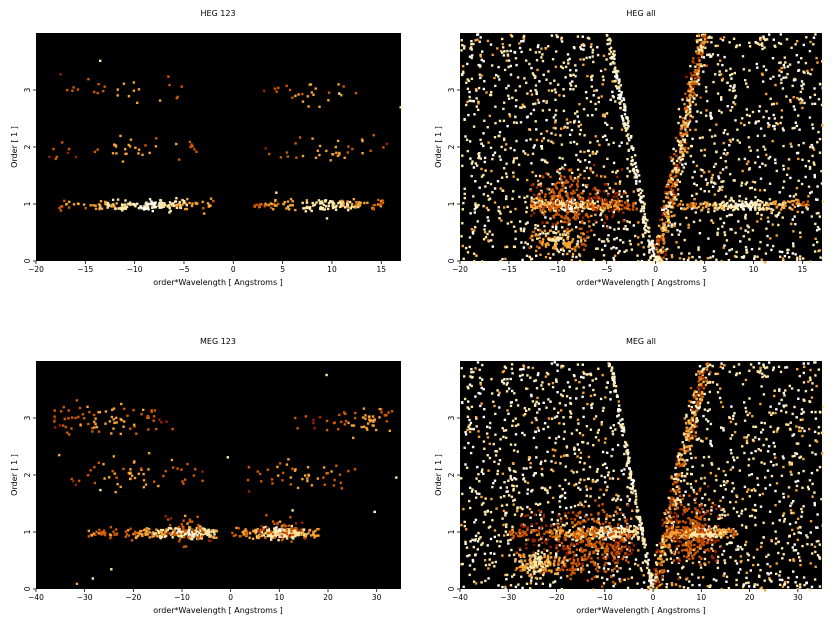 The height and width of the screenshot is (627, 836). What do you see at coordinates (85, 597) in the screenshot?
I see `x-tick-label: −30` at bounding box center [85, 597].